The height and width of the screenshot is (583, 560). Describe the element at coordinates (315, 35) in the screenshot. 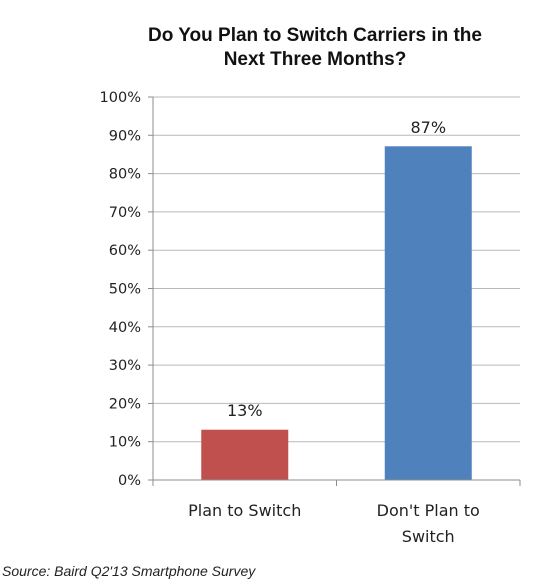

I see `chart-title-line-1: Do You Plan to Switch Carriers in the` at that location.